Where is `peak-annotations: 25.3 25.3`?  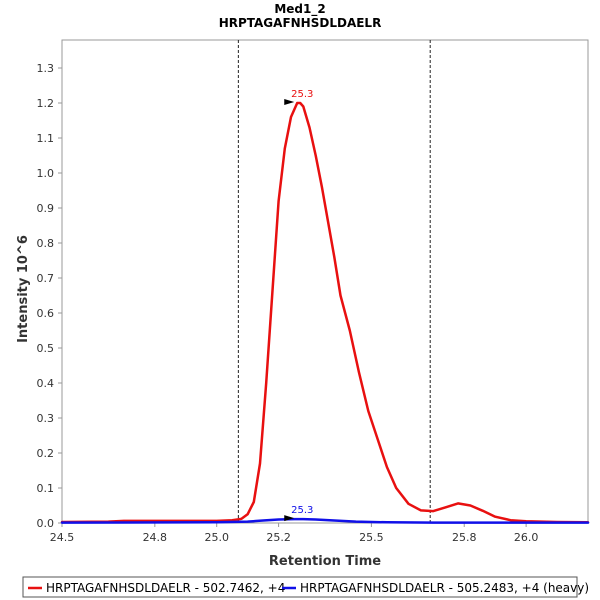
peak-annotations: 25.3 25.3 is located at coordinates (298, 305).